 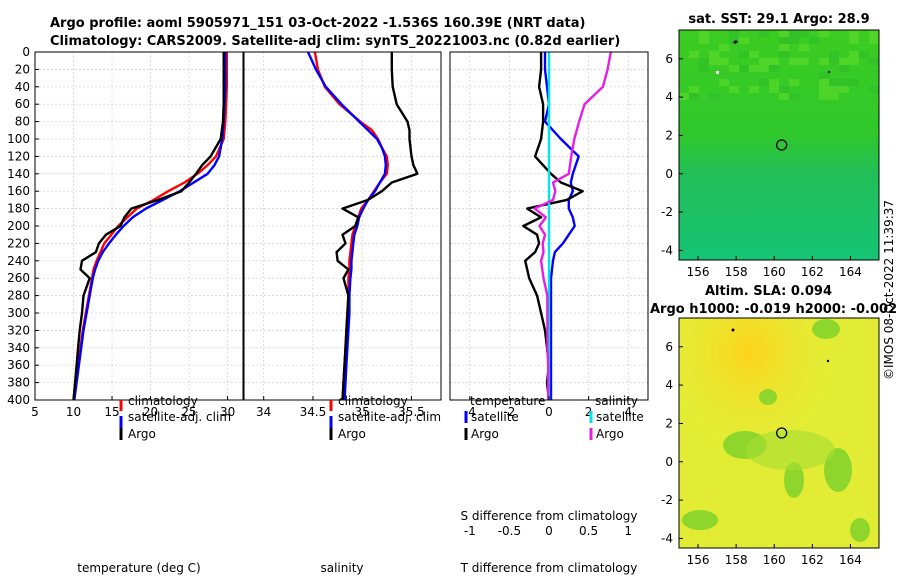 What do you see at coordinates (18, 243) in the screenshot?
I see `y-tick-label: 220` at bounding box center [18, 243].